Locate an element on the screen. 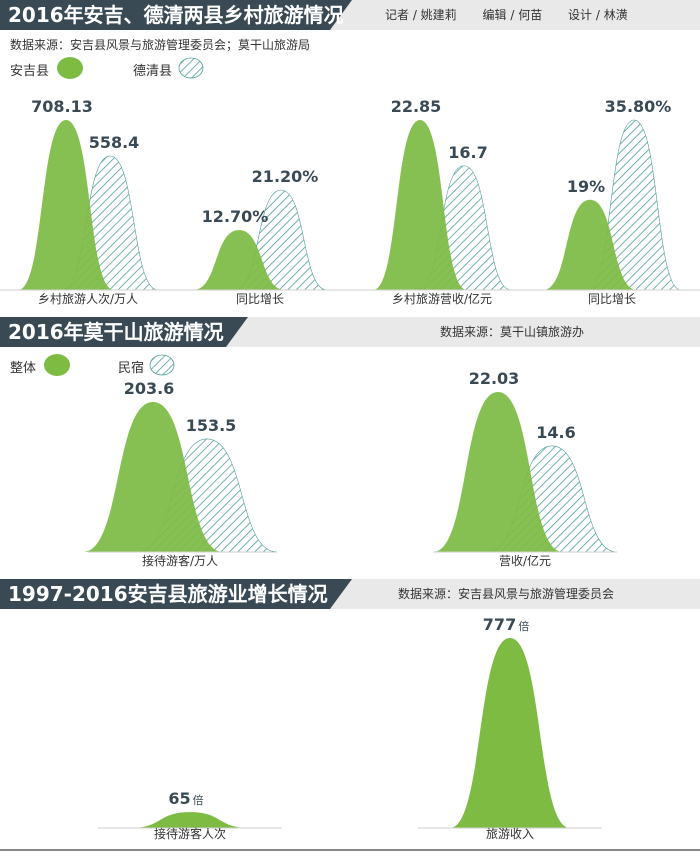 Image resolution: width=700 pixels, height=861 pixels. category-label-7: 旅游收入 is located at coordinates (510, 834).